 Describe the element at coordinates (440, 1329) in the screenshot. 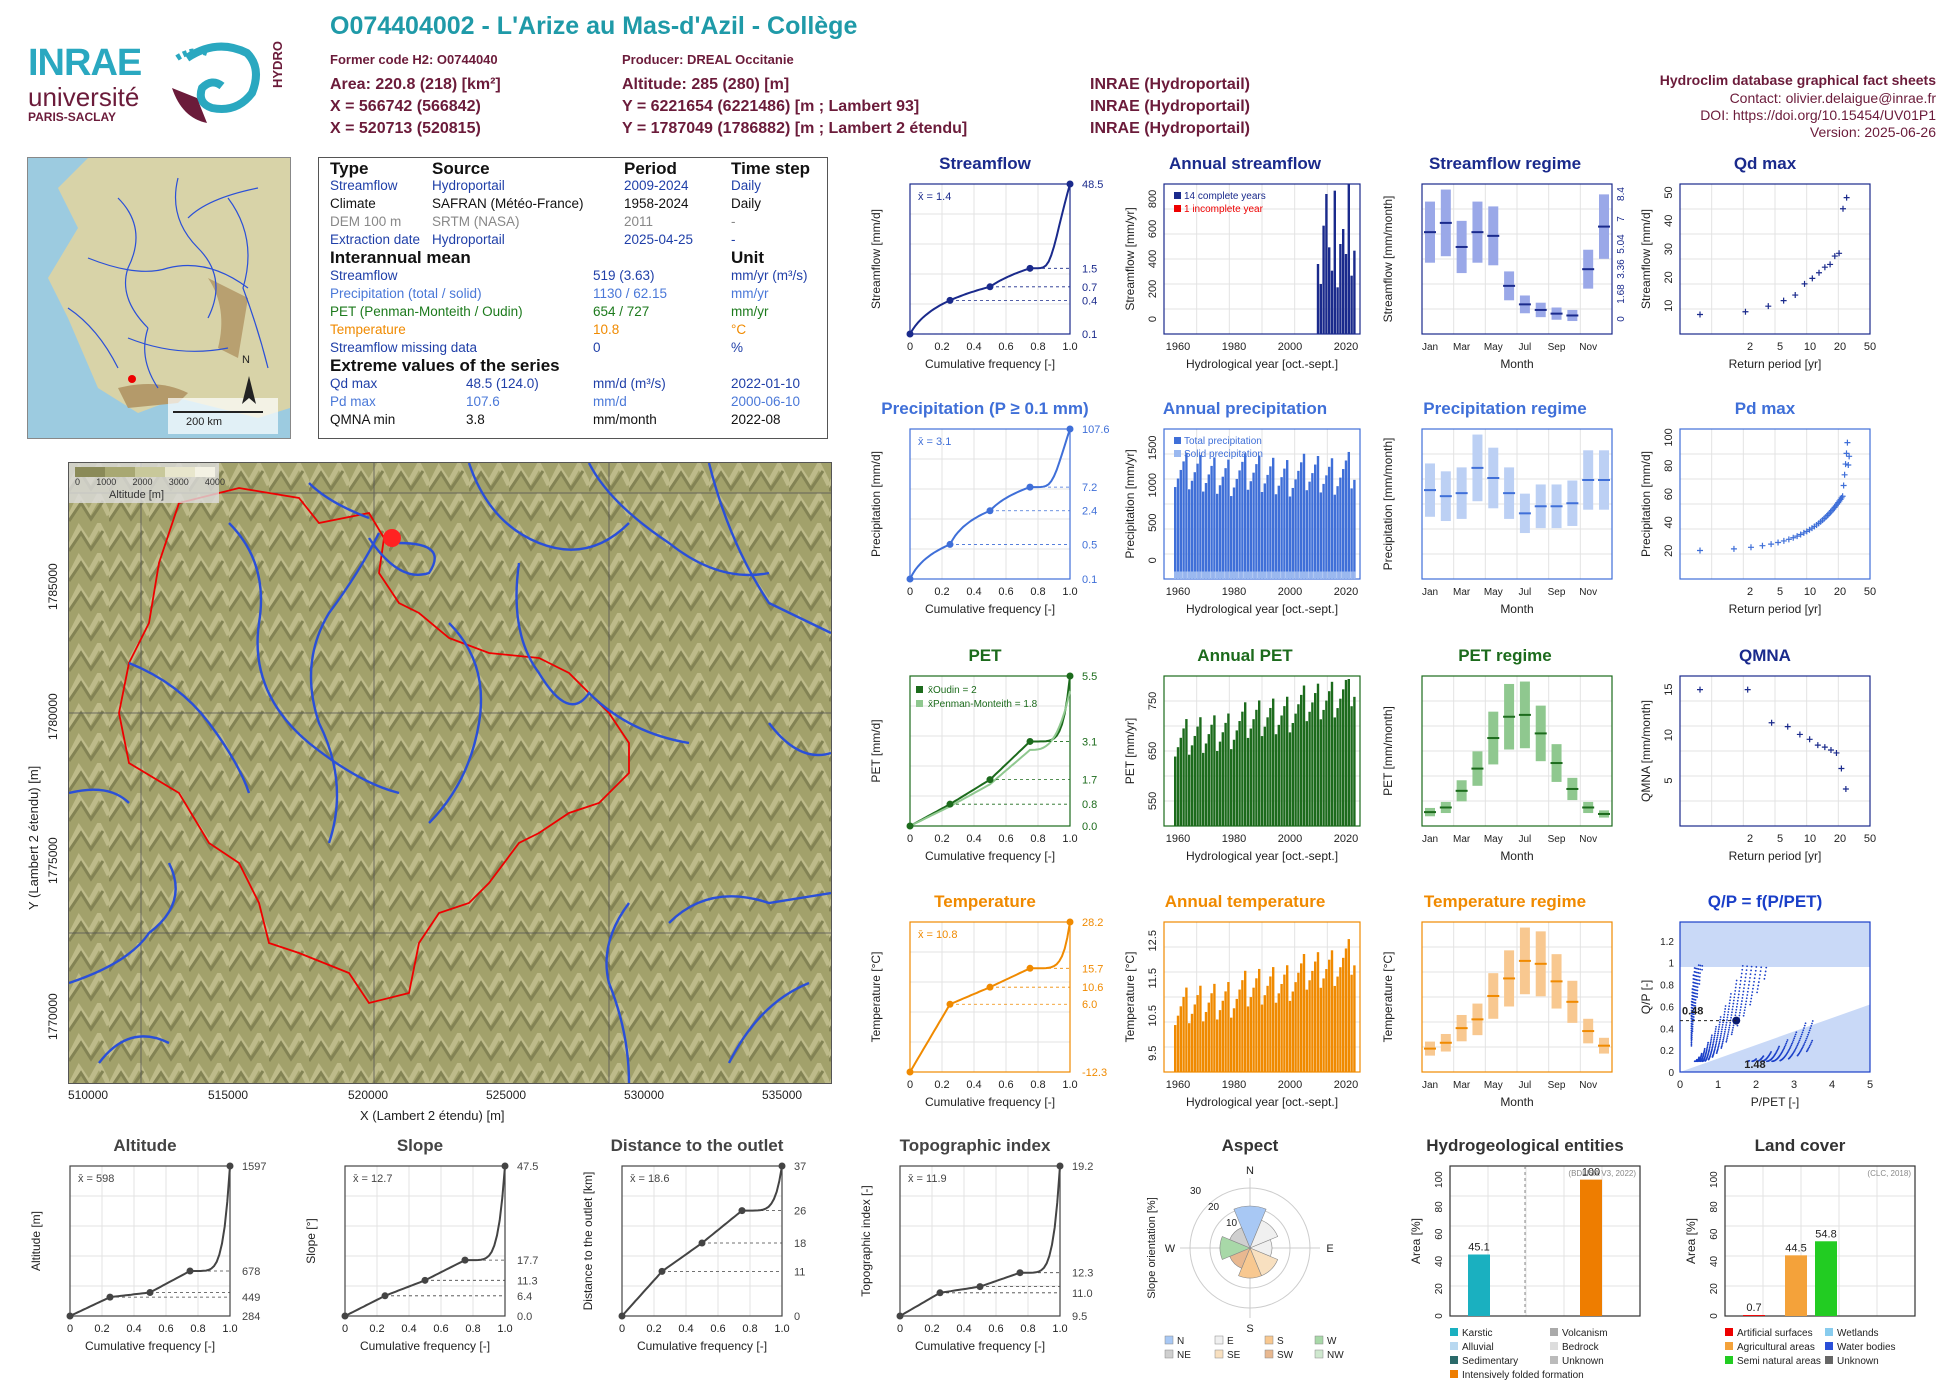

I see `x-tick: 0.6` at that location.